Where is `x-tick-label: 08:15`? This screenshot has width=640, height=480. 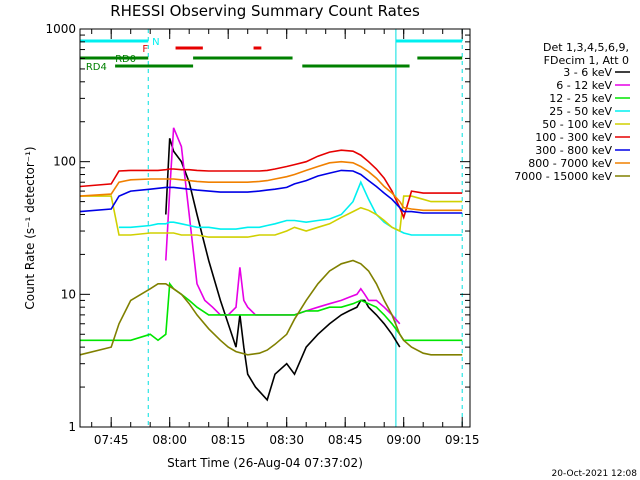
x-tick-label: 08:15 is located at coordinates (228, 440).